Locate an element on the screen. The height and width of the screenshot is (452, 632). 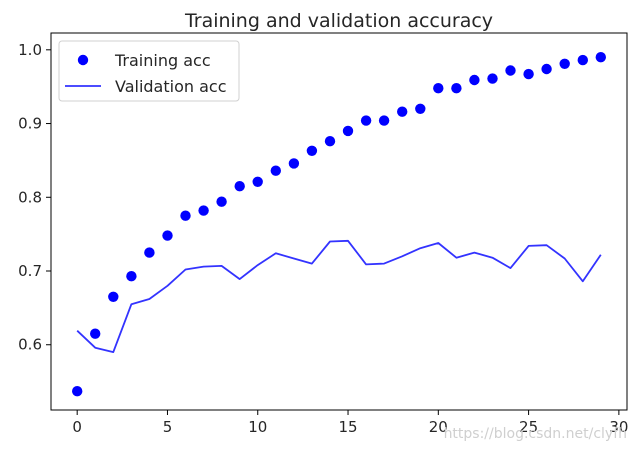
legend-box is located at coordinates (149, 71).